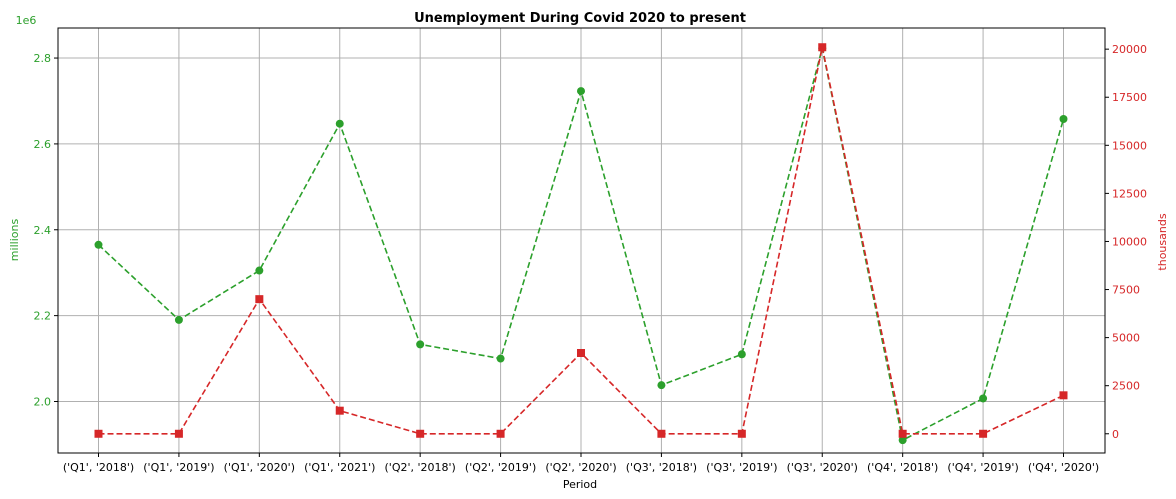 The image size is (1176, 499). Describe the element at coordinates (1129, 193) in the screenshot. I see `right-tick-label: 12500` at that location.